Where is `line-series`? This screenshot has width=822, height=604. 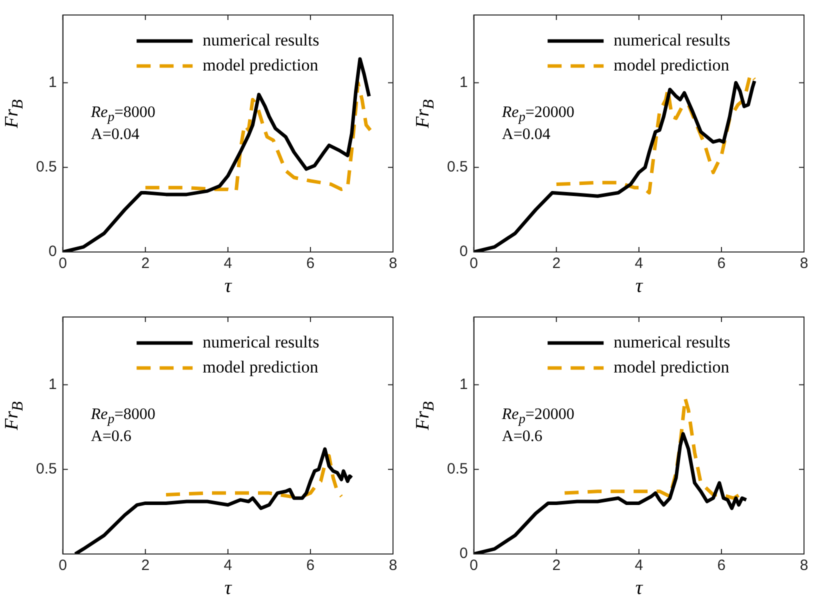 line-series is located at coordinates (254, 476).